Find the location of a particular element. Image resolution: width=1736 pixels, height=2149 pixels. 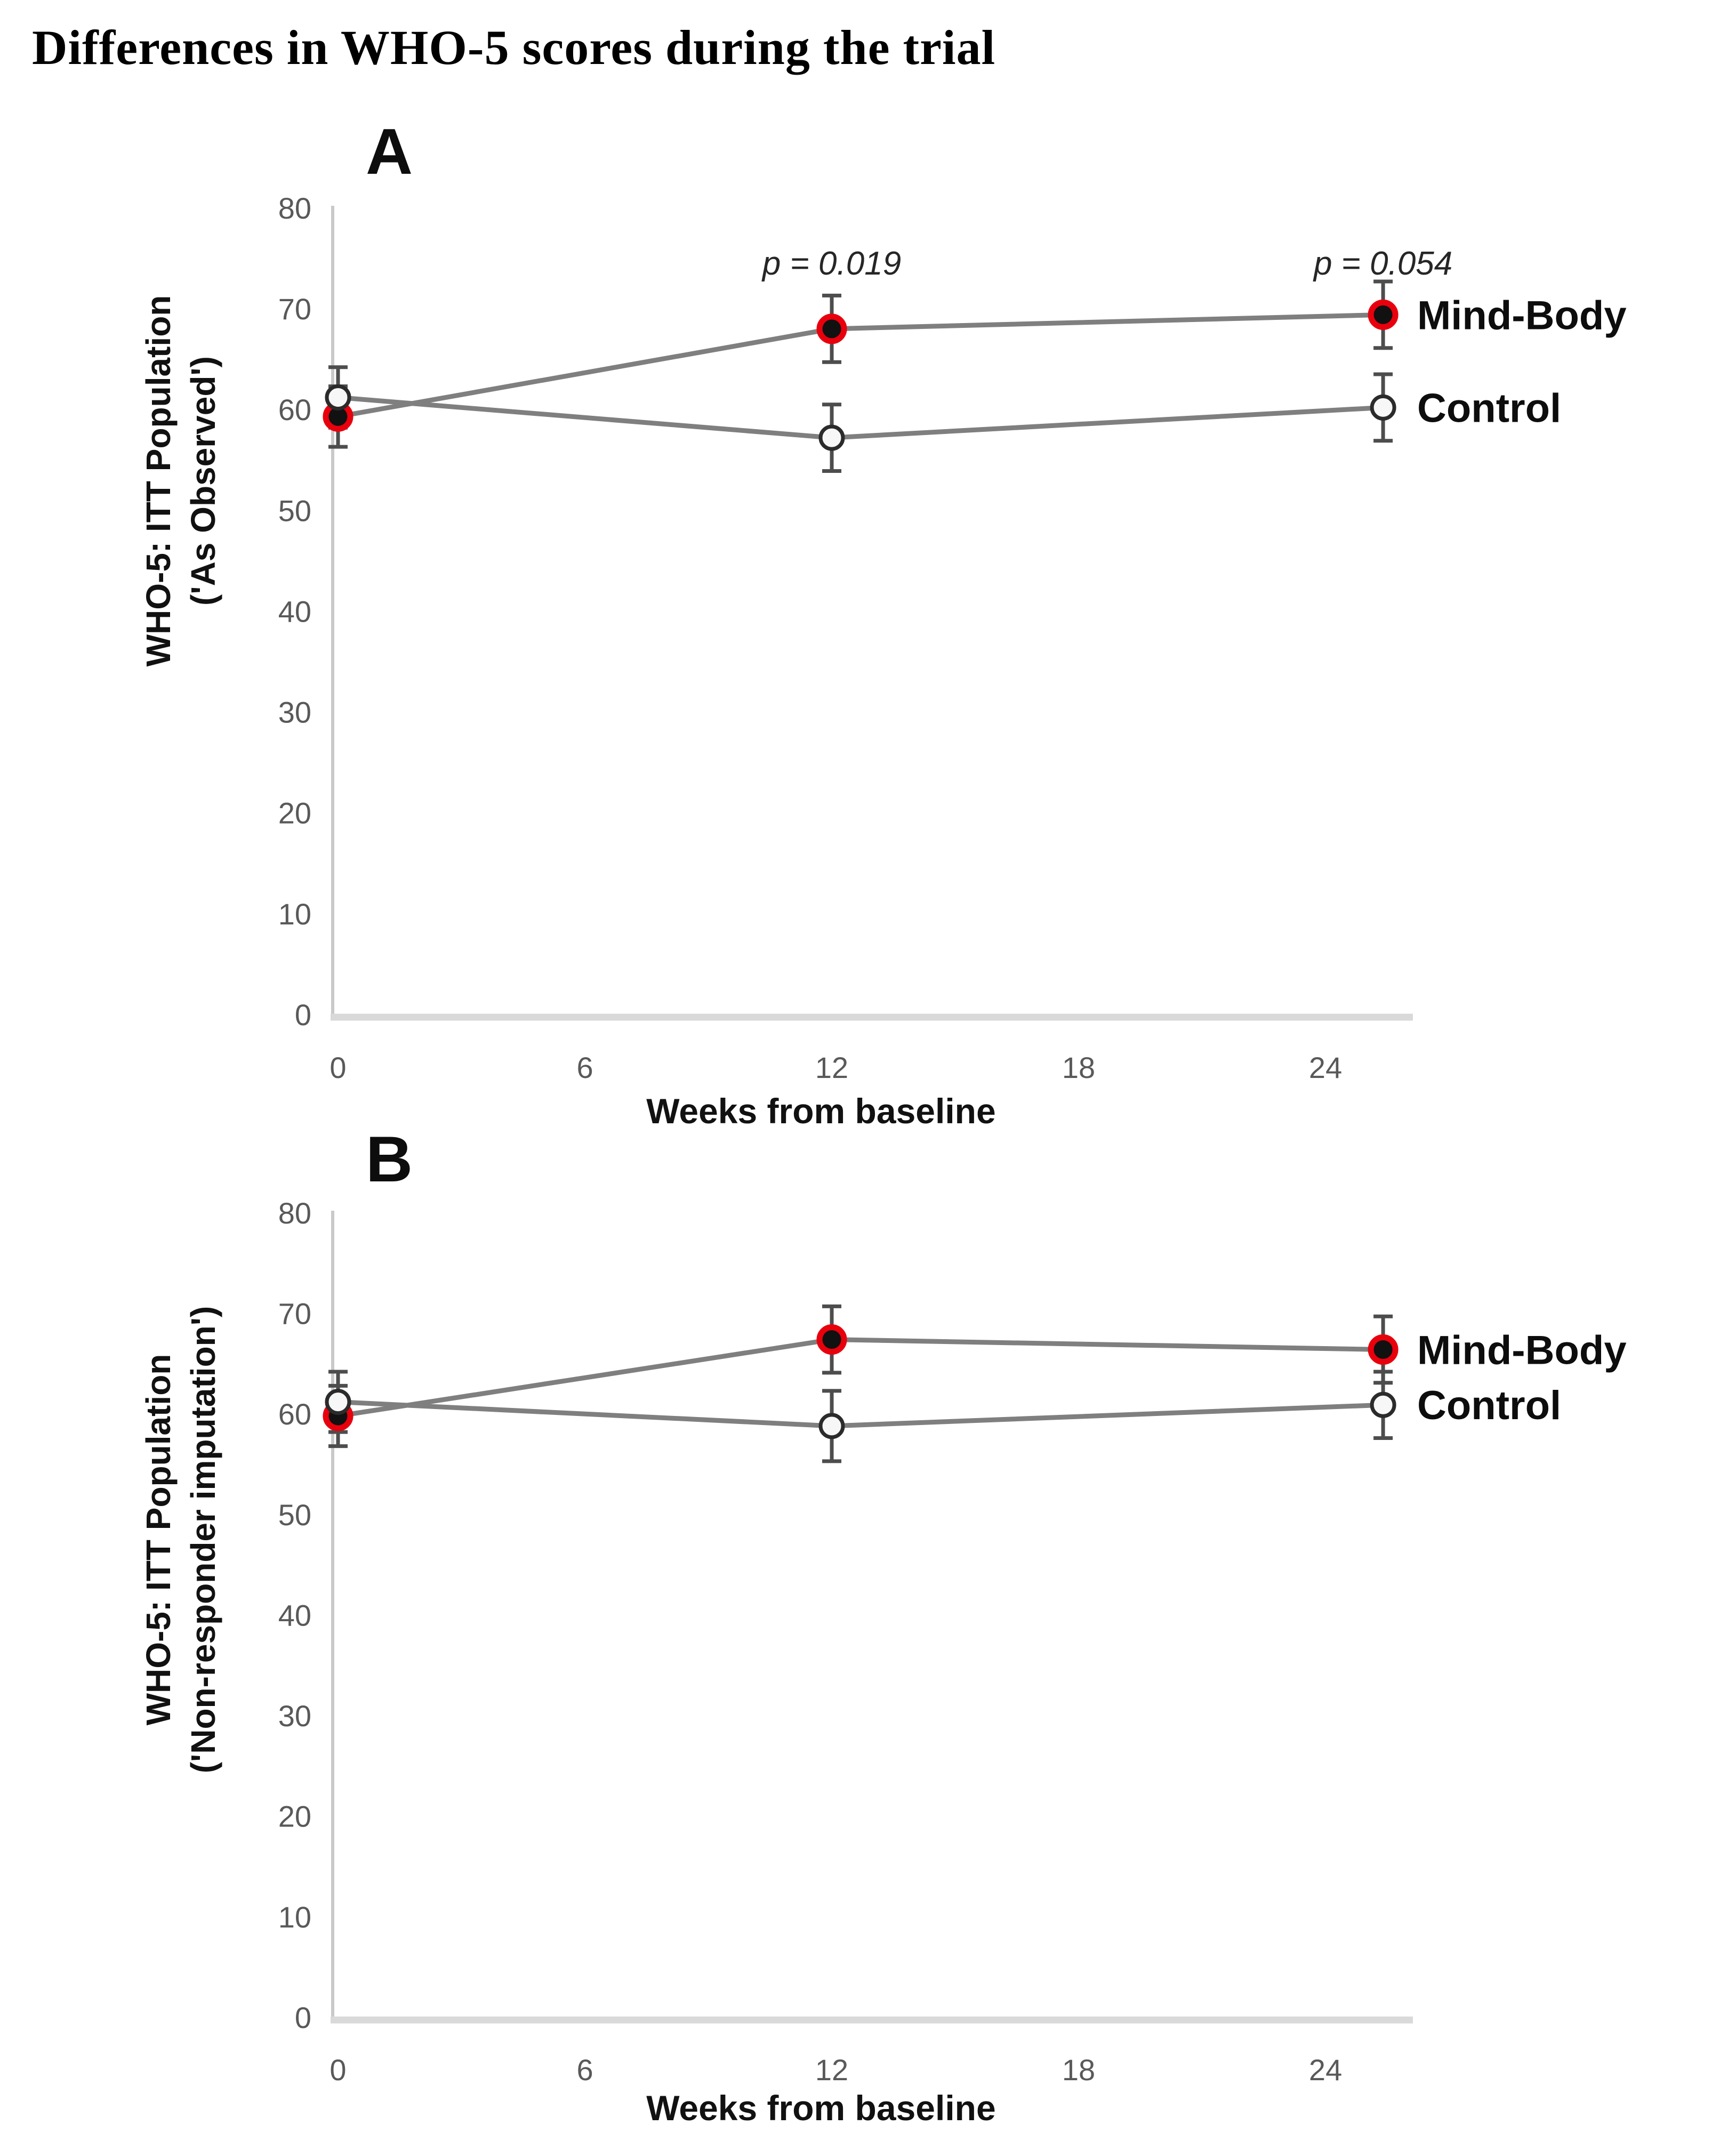

y-tick-label-b: 0 is located at coordinates (303, 2017).